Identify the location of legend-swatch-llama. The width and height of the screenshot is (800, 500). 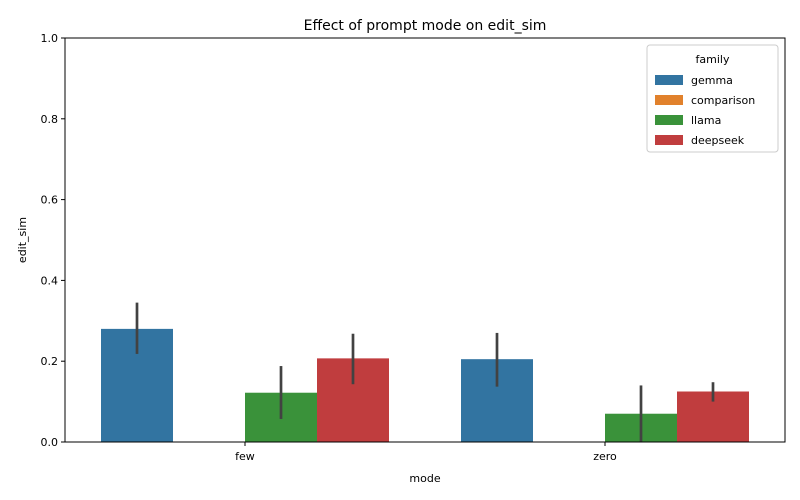
(669, 120).